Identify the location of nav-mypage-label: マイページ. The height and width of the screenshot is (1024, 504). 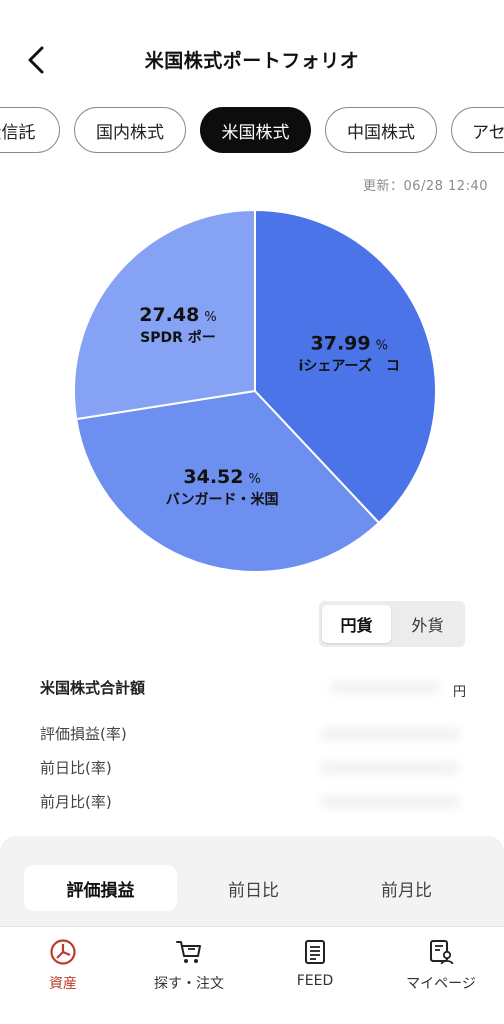
(441, 984).